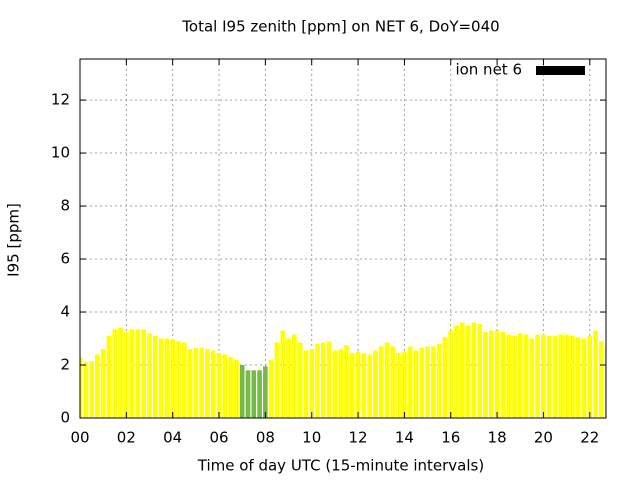  What do you see at coordinates (218, 438) in the screenshot?
I see `x-tick-label: 06` at bounding box center [218, 438].